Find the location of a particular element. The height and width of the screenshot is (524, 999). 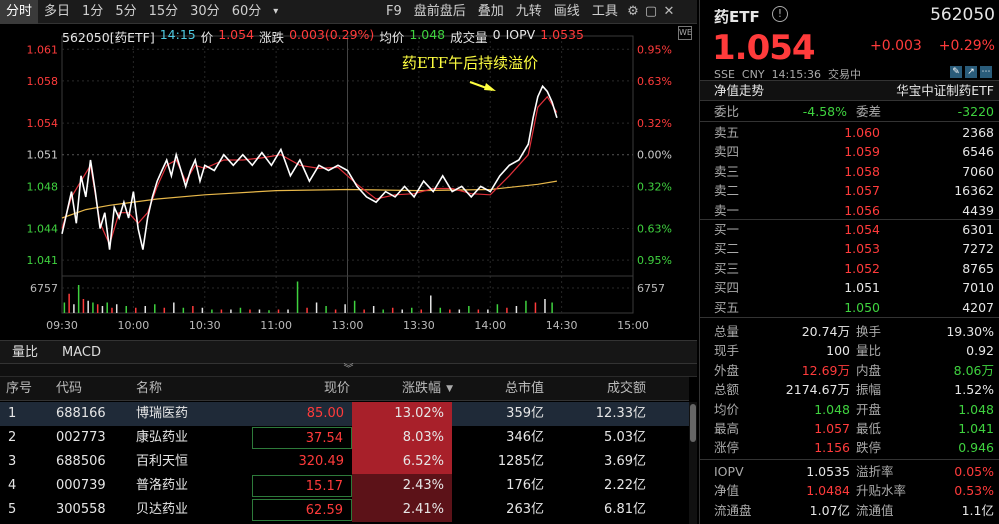

x-tick: 10:30 is located at coordinates (205, 325).